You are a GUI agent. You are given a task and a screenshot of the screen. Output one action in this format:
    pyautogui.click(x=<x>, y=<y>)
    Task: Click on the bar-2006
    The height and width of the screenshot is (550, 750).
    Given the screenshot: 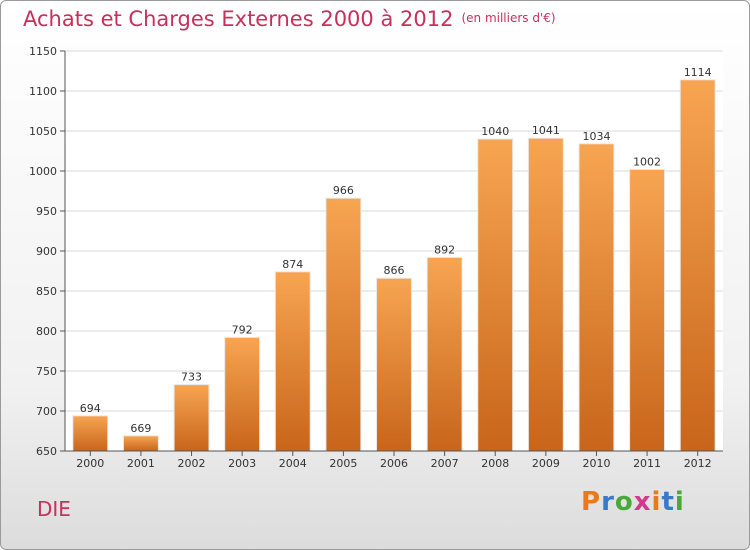 What is the action you would take?
    pyautogui.click(x=394, y=364)
    